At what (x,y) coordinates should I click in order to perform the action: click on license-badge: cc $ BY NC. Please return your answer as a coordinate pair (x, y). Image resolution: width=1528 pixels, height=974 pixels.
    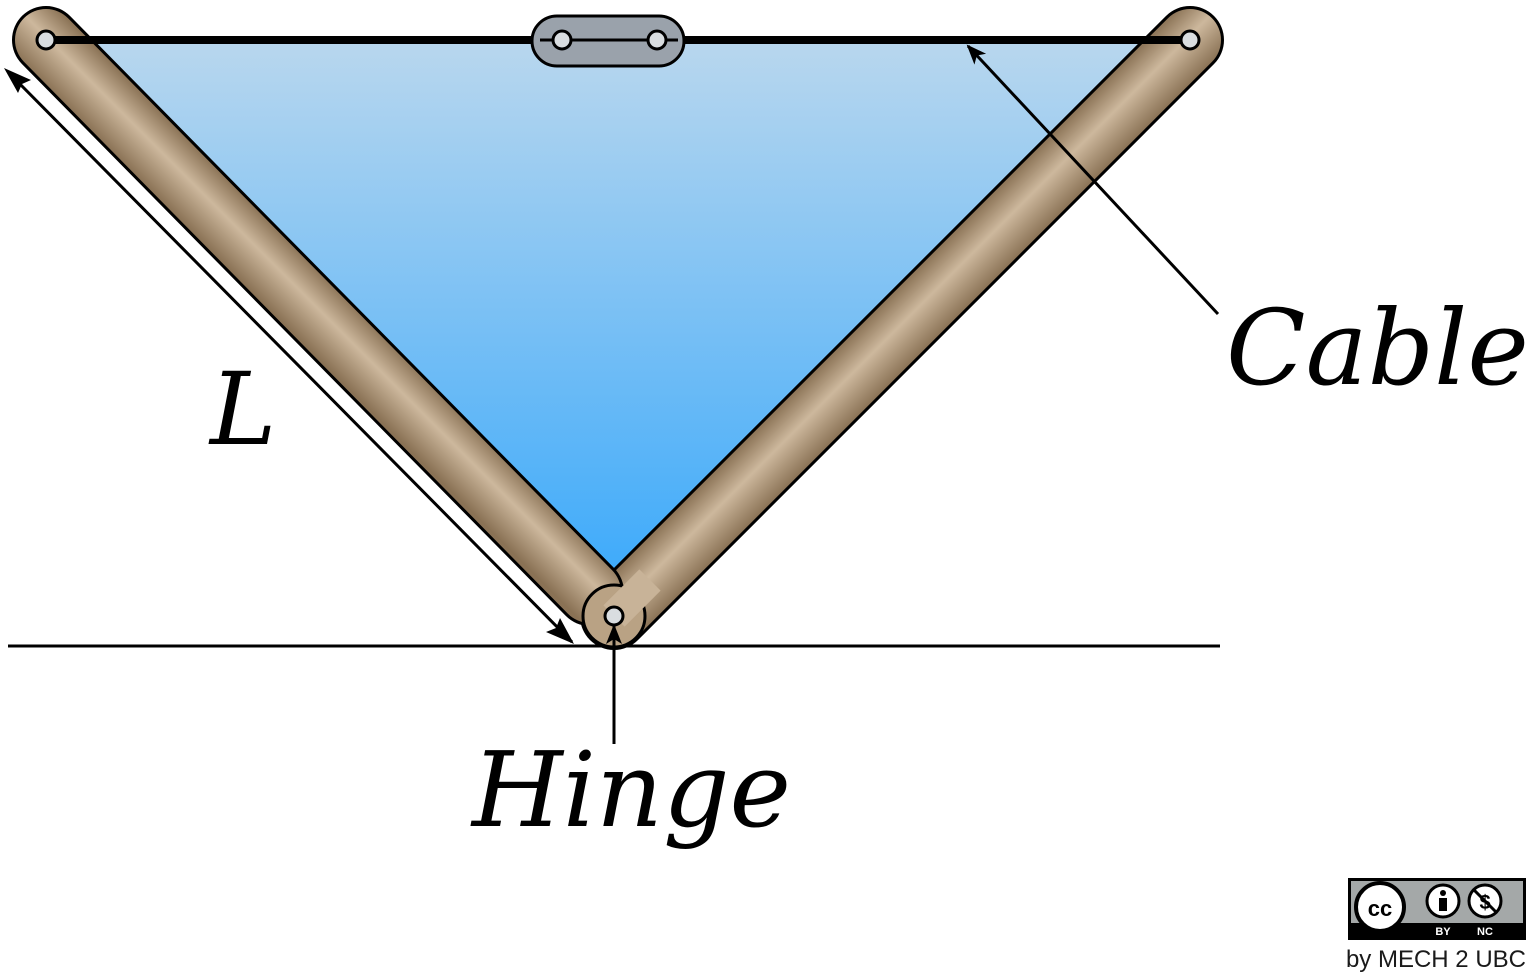
    Looking at the image, I should click on (1437, 909).